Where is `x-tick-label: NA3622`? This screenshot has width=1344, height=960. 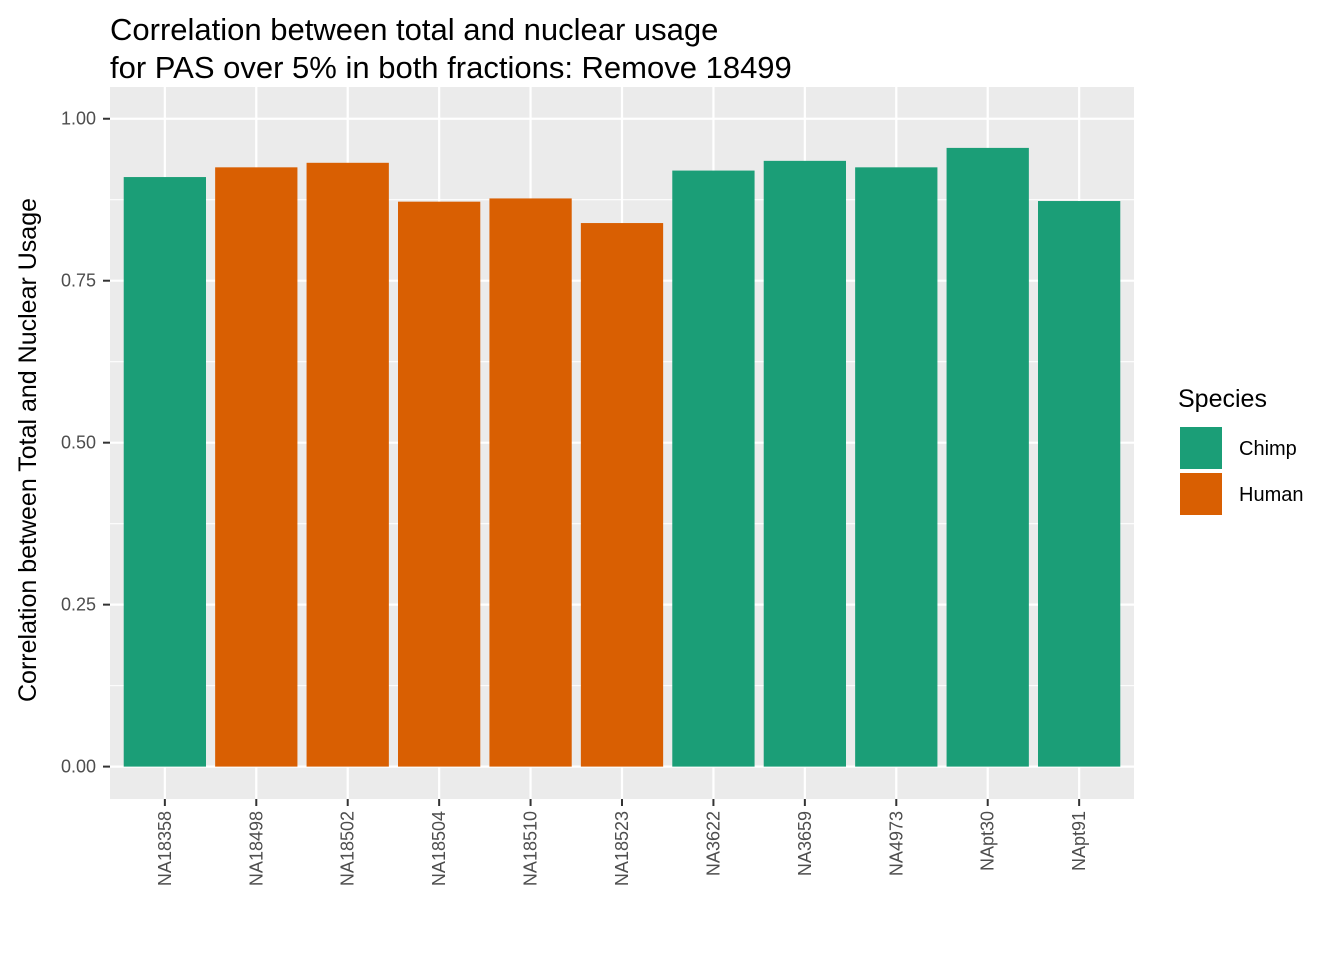 x-tick-label: NA3622 is located at coordinates (713, 843).